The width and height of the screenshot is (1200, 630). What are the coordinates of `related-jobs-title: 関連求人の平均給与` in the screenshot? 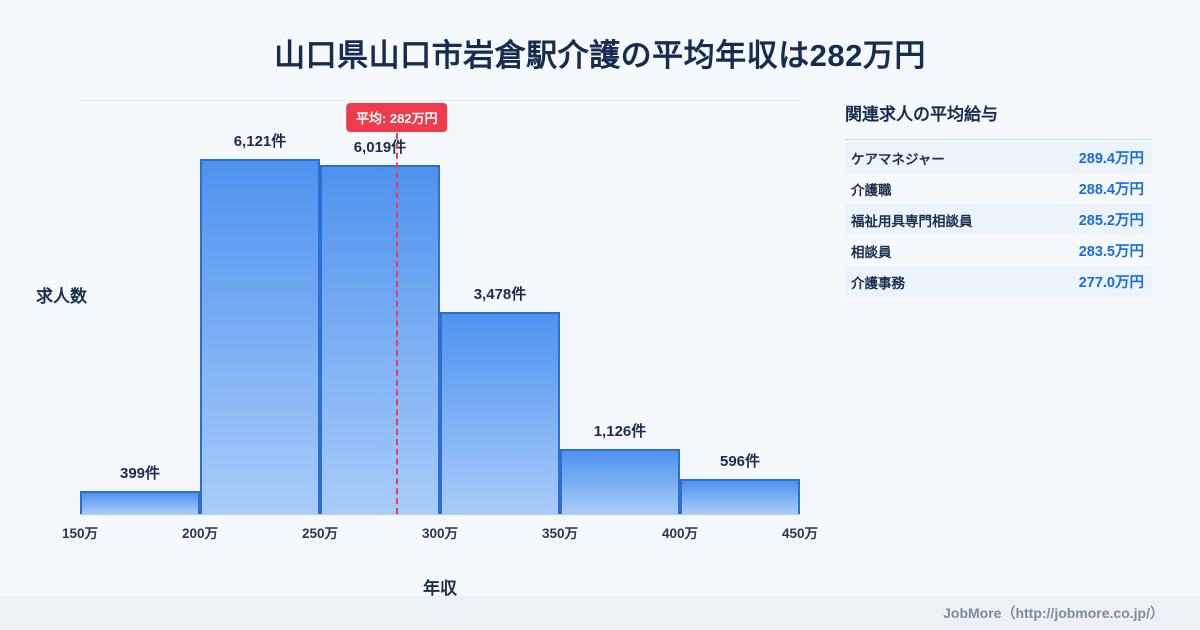 It's located at (921, 114).